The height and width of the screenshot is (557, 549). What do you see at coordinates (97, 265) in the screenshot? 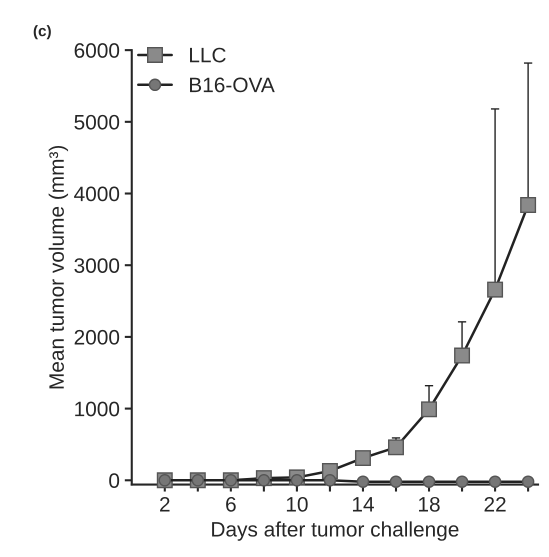
I see `y-tick-label: 3000` at bounding box center [97, 265].